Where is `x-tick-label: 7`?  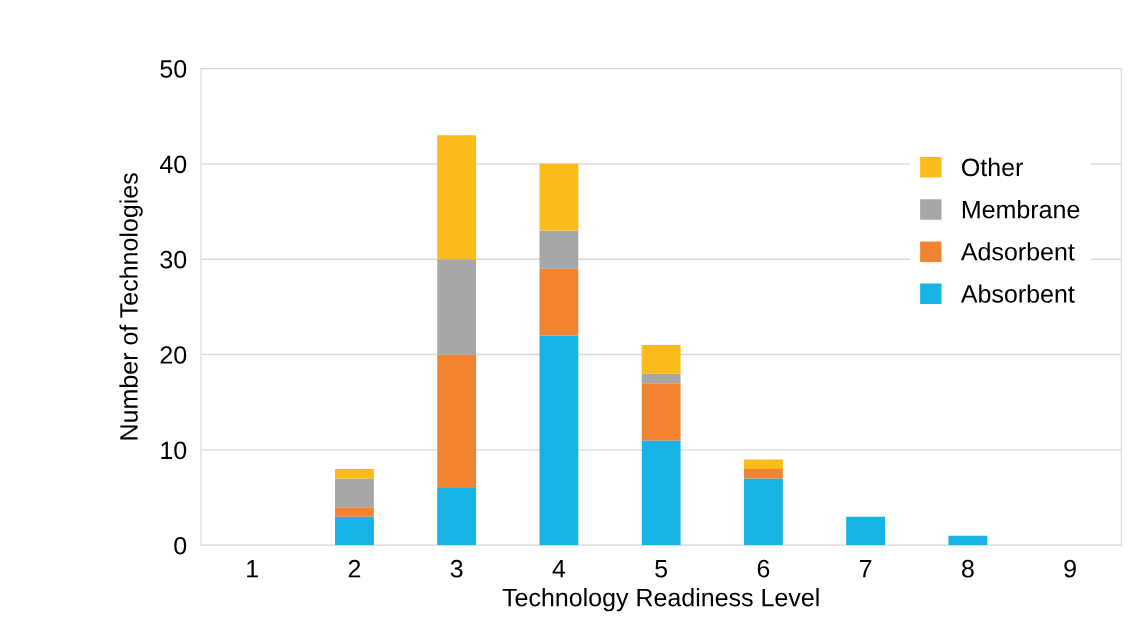
x-tick-label: 7 is located at coordinates (865, 569).